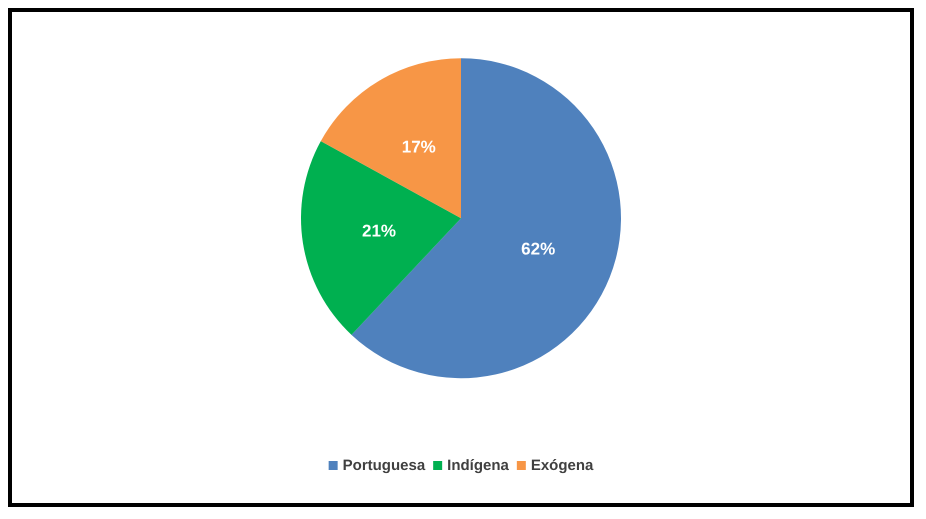 The image size is (926, 519). What do you see at coordinates (379, 231) in the screenshot?
I see `data-label: 21%` at bounding box center [379, 231].